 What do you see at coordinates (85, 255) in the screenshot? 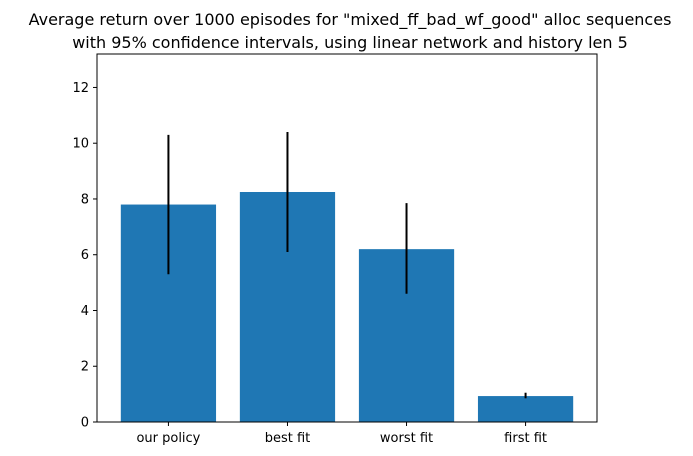
I see `y-tick-label: 6` at bounding box center [85, 255].